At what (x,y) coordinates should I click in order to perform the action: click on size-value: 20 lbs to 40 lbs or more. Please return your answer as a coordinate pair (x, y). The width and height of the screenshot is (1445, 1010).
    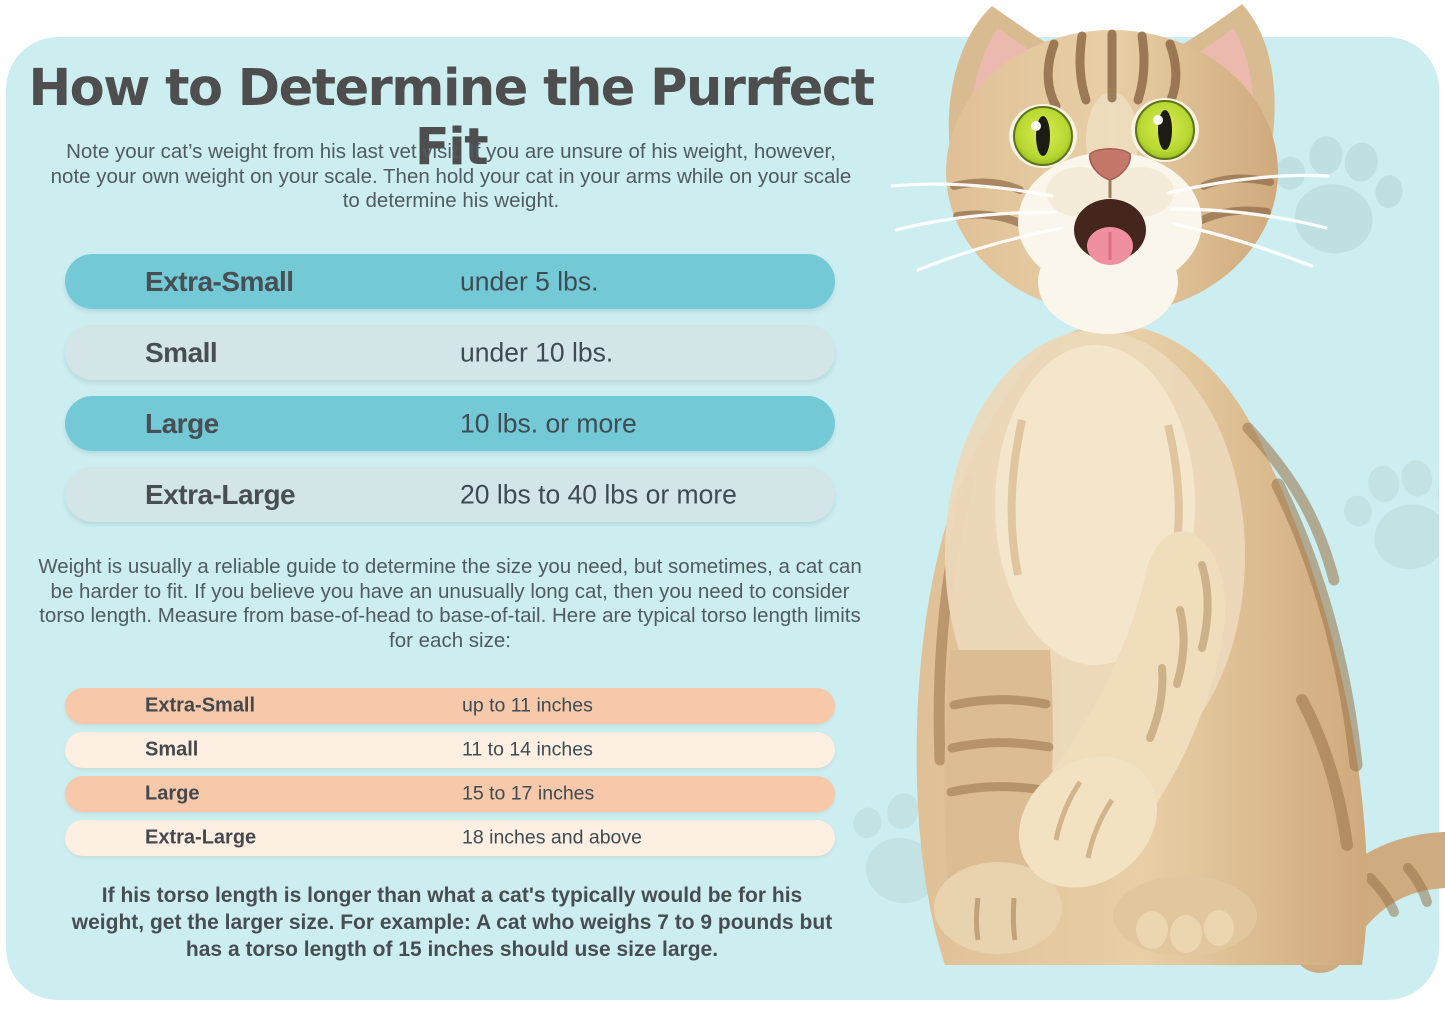
    Looking at the image, I should click on (598, 494).